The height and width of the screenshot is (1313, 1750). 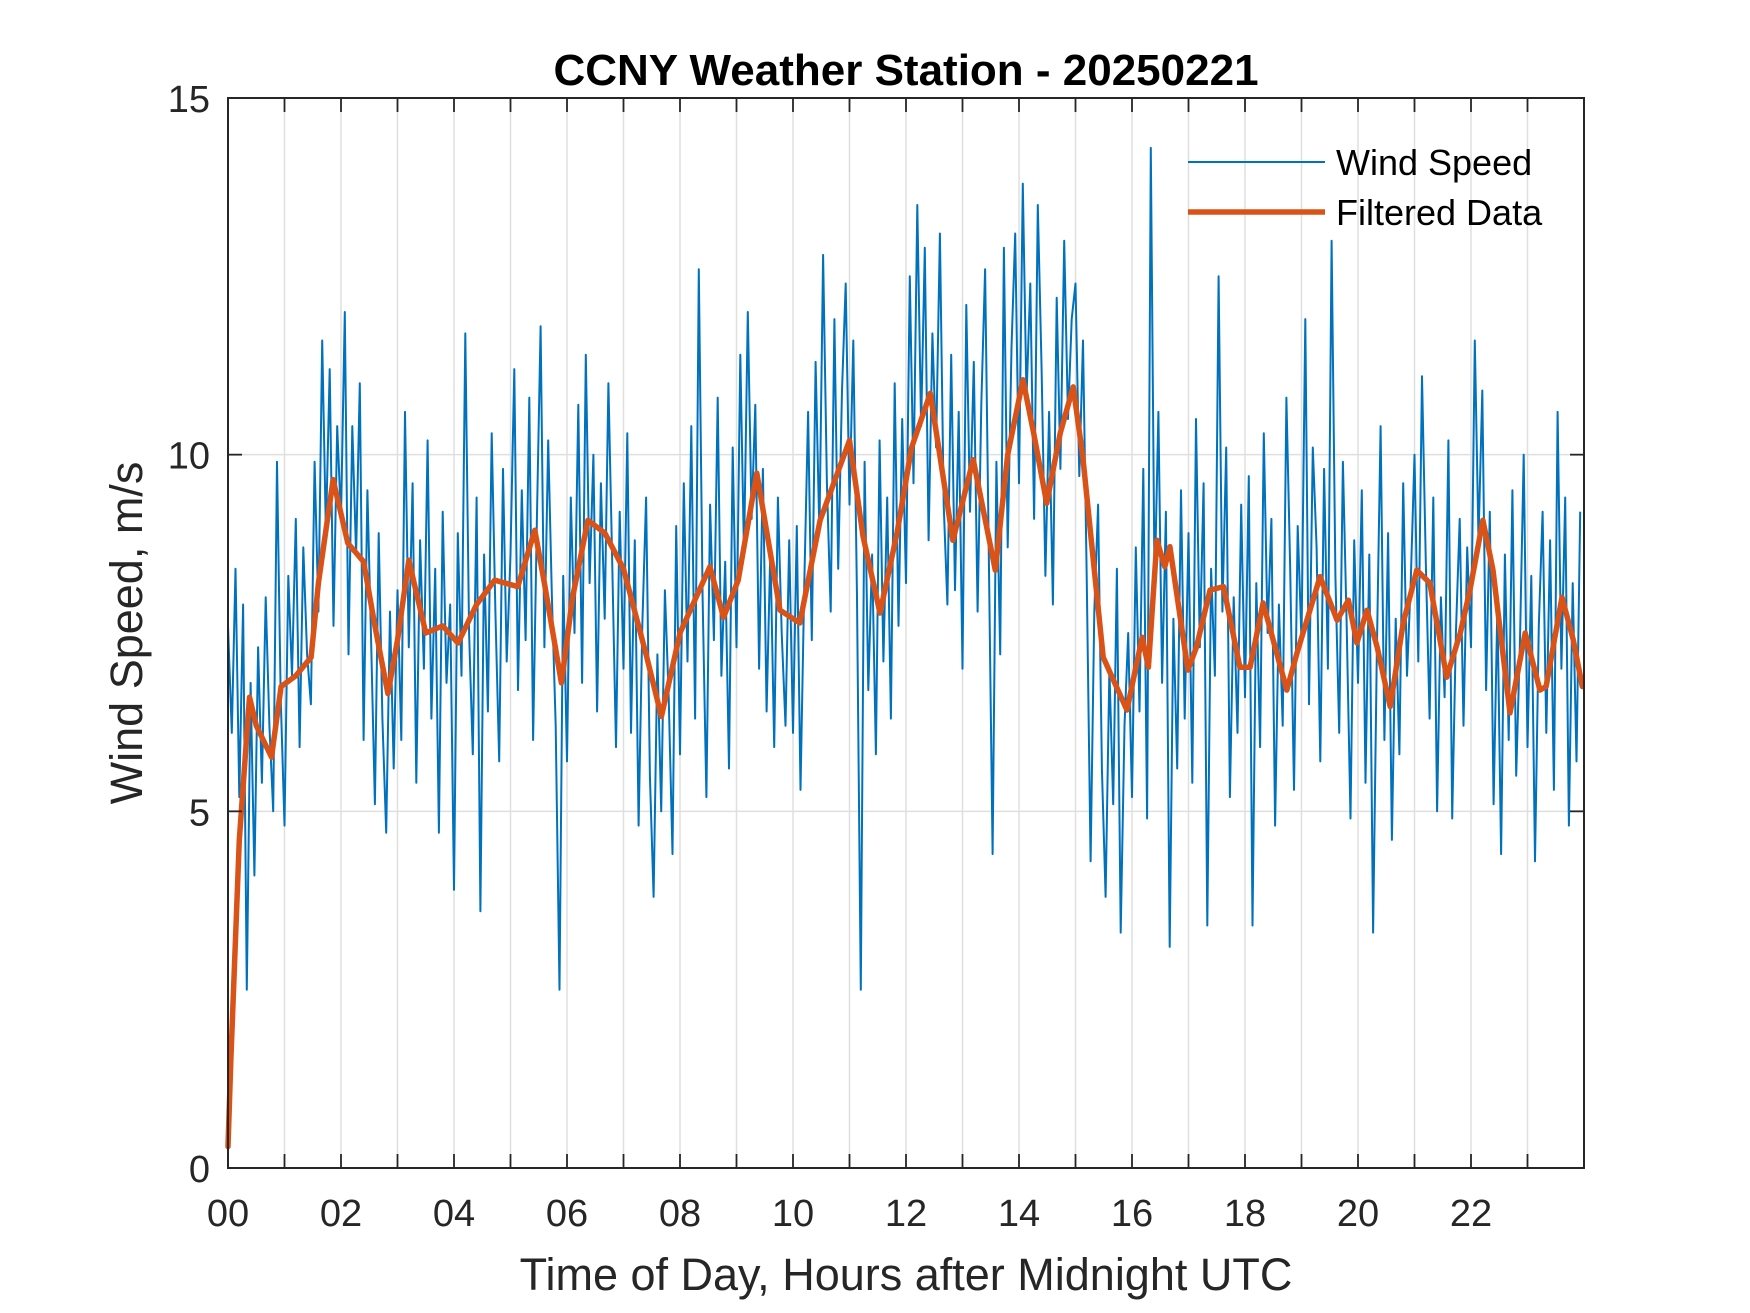 What do you see at coordinates (905, 70) in the screenshot?
I see `chart-title: CCNY Weather Station - 20250221` at bounding box center [905, 70].